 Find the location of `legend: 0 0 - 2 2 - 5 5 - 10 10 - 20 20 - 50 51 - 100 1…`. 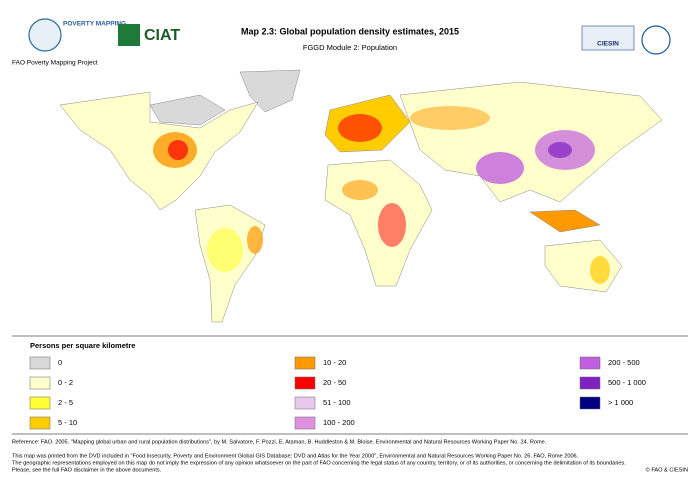

legend: 0 0 - 2 2 - 5 5 - 10 10 - 20 20 - 50 51 - 100 1… is located at coordinates (337, 393).